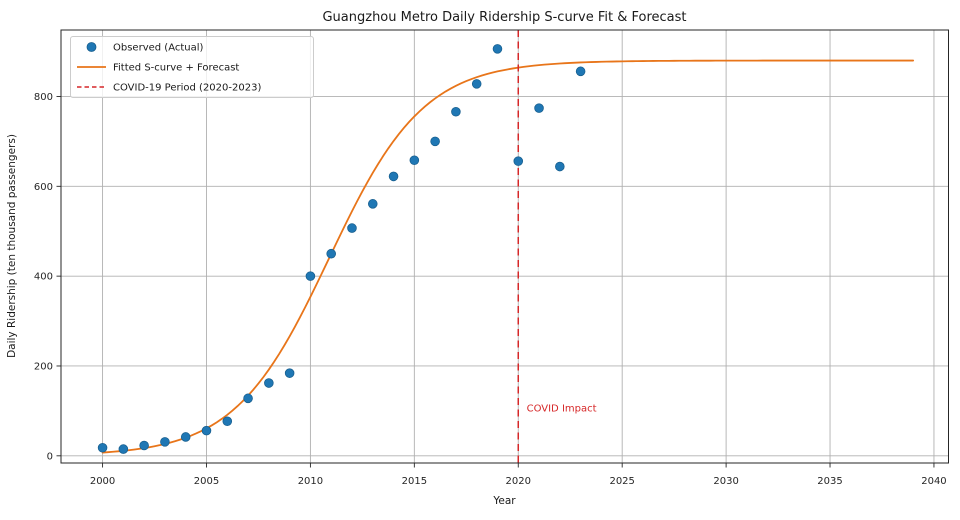 The width and height of the screenshot is (960, 520). What do you see at coordinates (518, 481) in the screenshot?
I see `x-tick-label: 2020` at bounding box center [518, 481].